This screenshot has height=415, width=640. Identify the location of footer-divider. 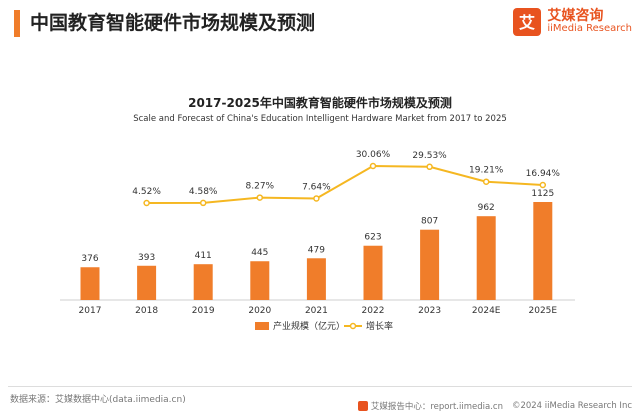
(320, 386).